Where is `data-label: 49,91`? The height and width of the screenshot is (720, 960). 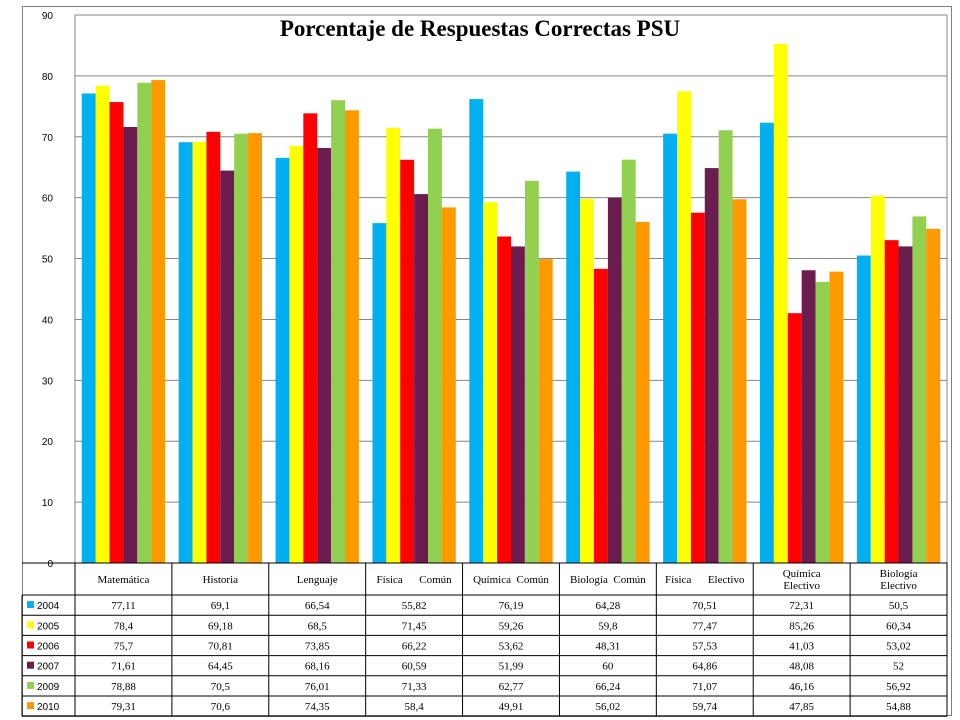 data-label: 49,91 is located at coordinates (511, 707).